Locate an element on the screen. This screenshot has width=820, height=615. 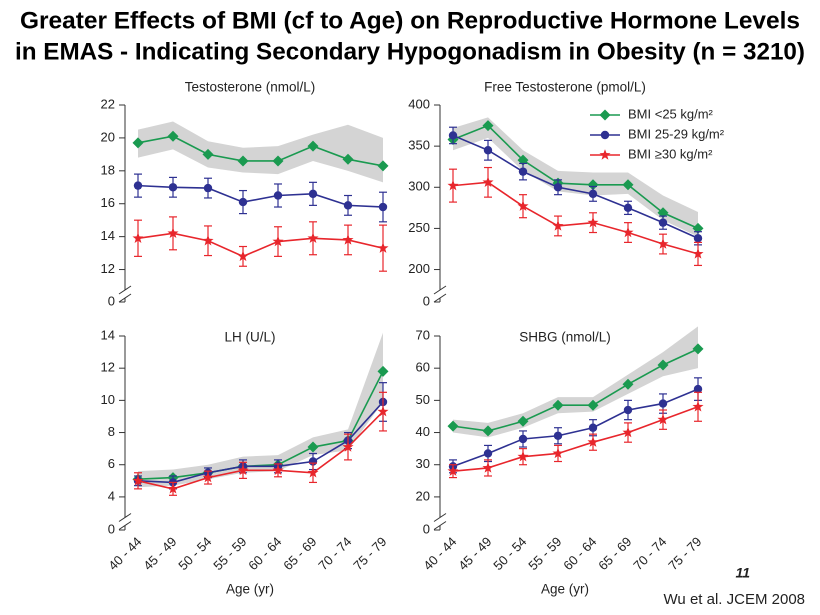
citation: Wu et al. JCEM 2008 is located at coordinates (734, 599).